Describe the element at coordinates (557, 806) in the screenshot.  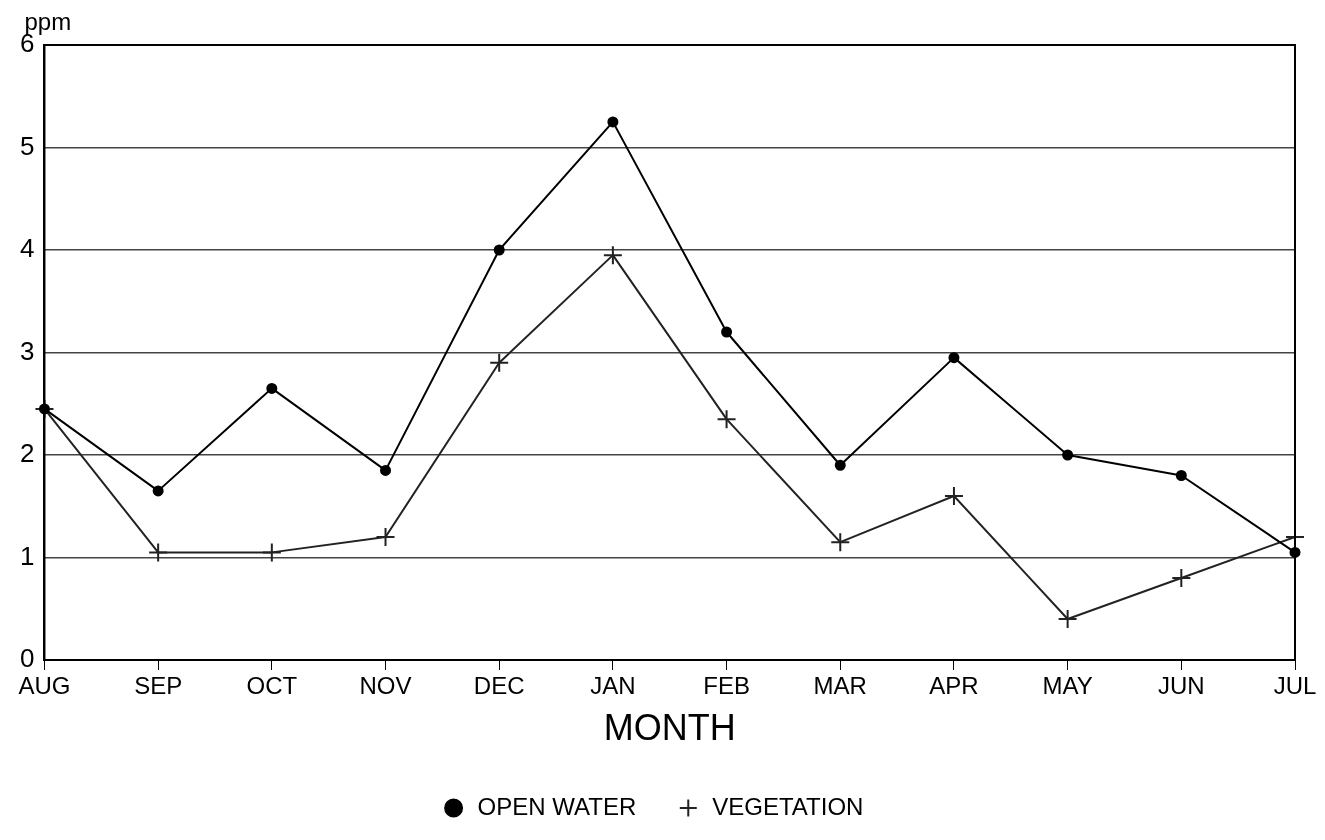
I see `legend-label: OPEN WATER` at that location.